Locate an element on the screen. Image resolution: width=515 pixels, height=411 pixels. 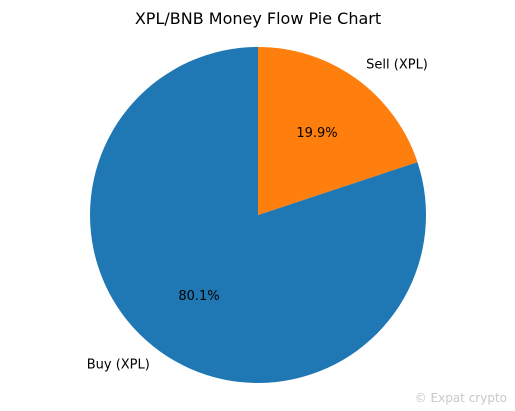
slice-label: Buy (XPL) is located at coordinates (118, 364).